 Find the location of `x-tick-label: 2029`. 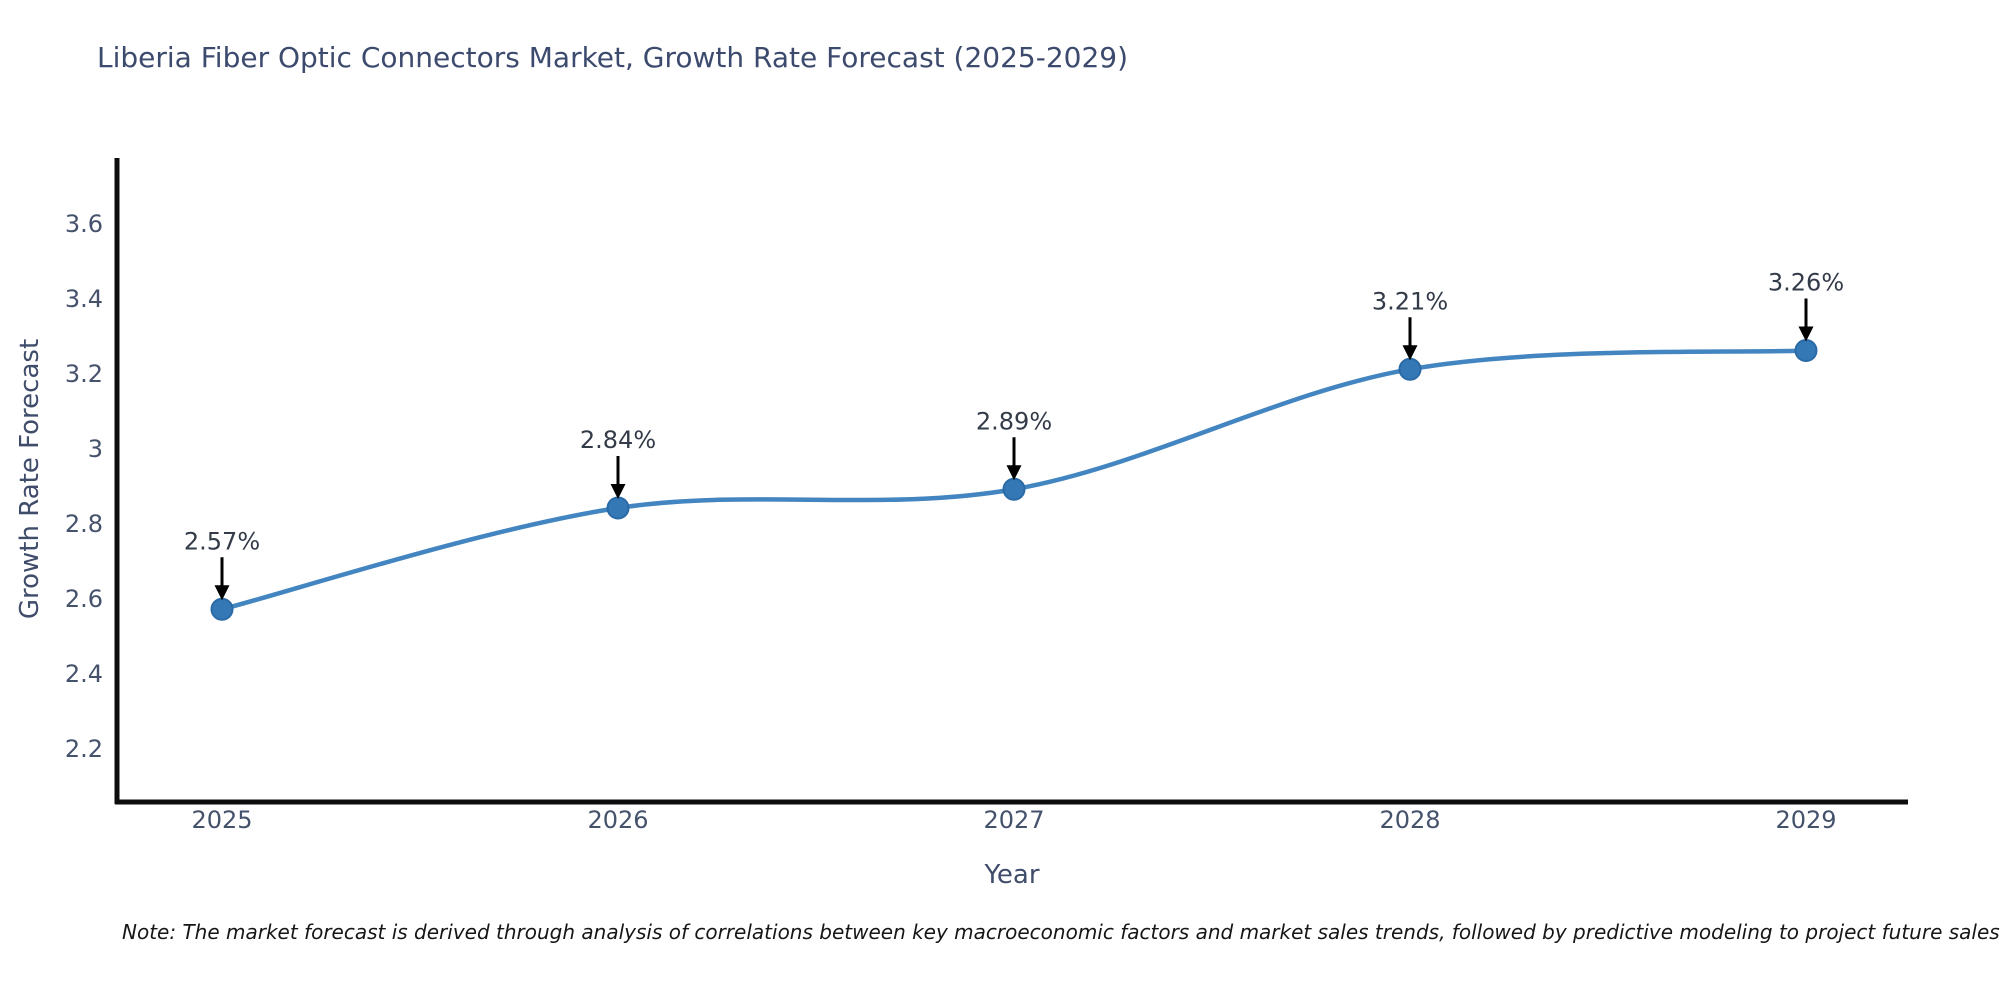

x-tick-label: 2029 is located at coordinates (1805, 820).